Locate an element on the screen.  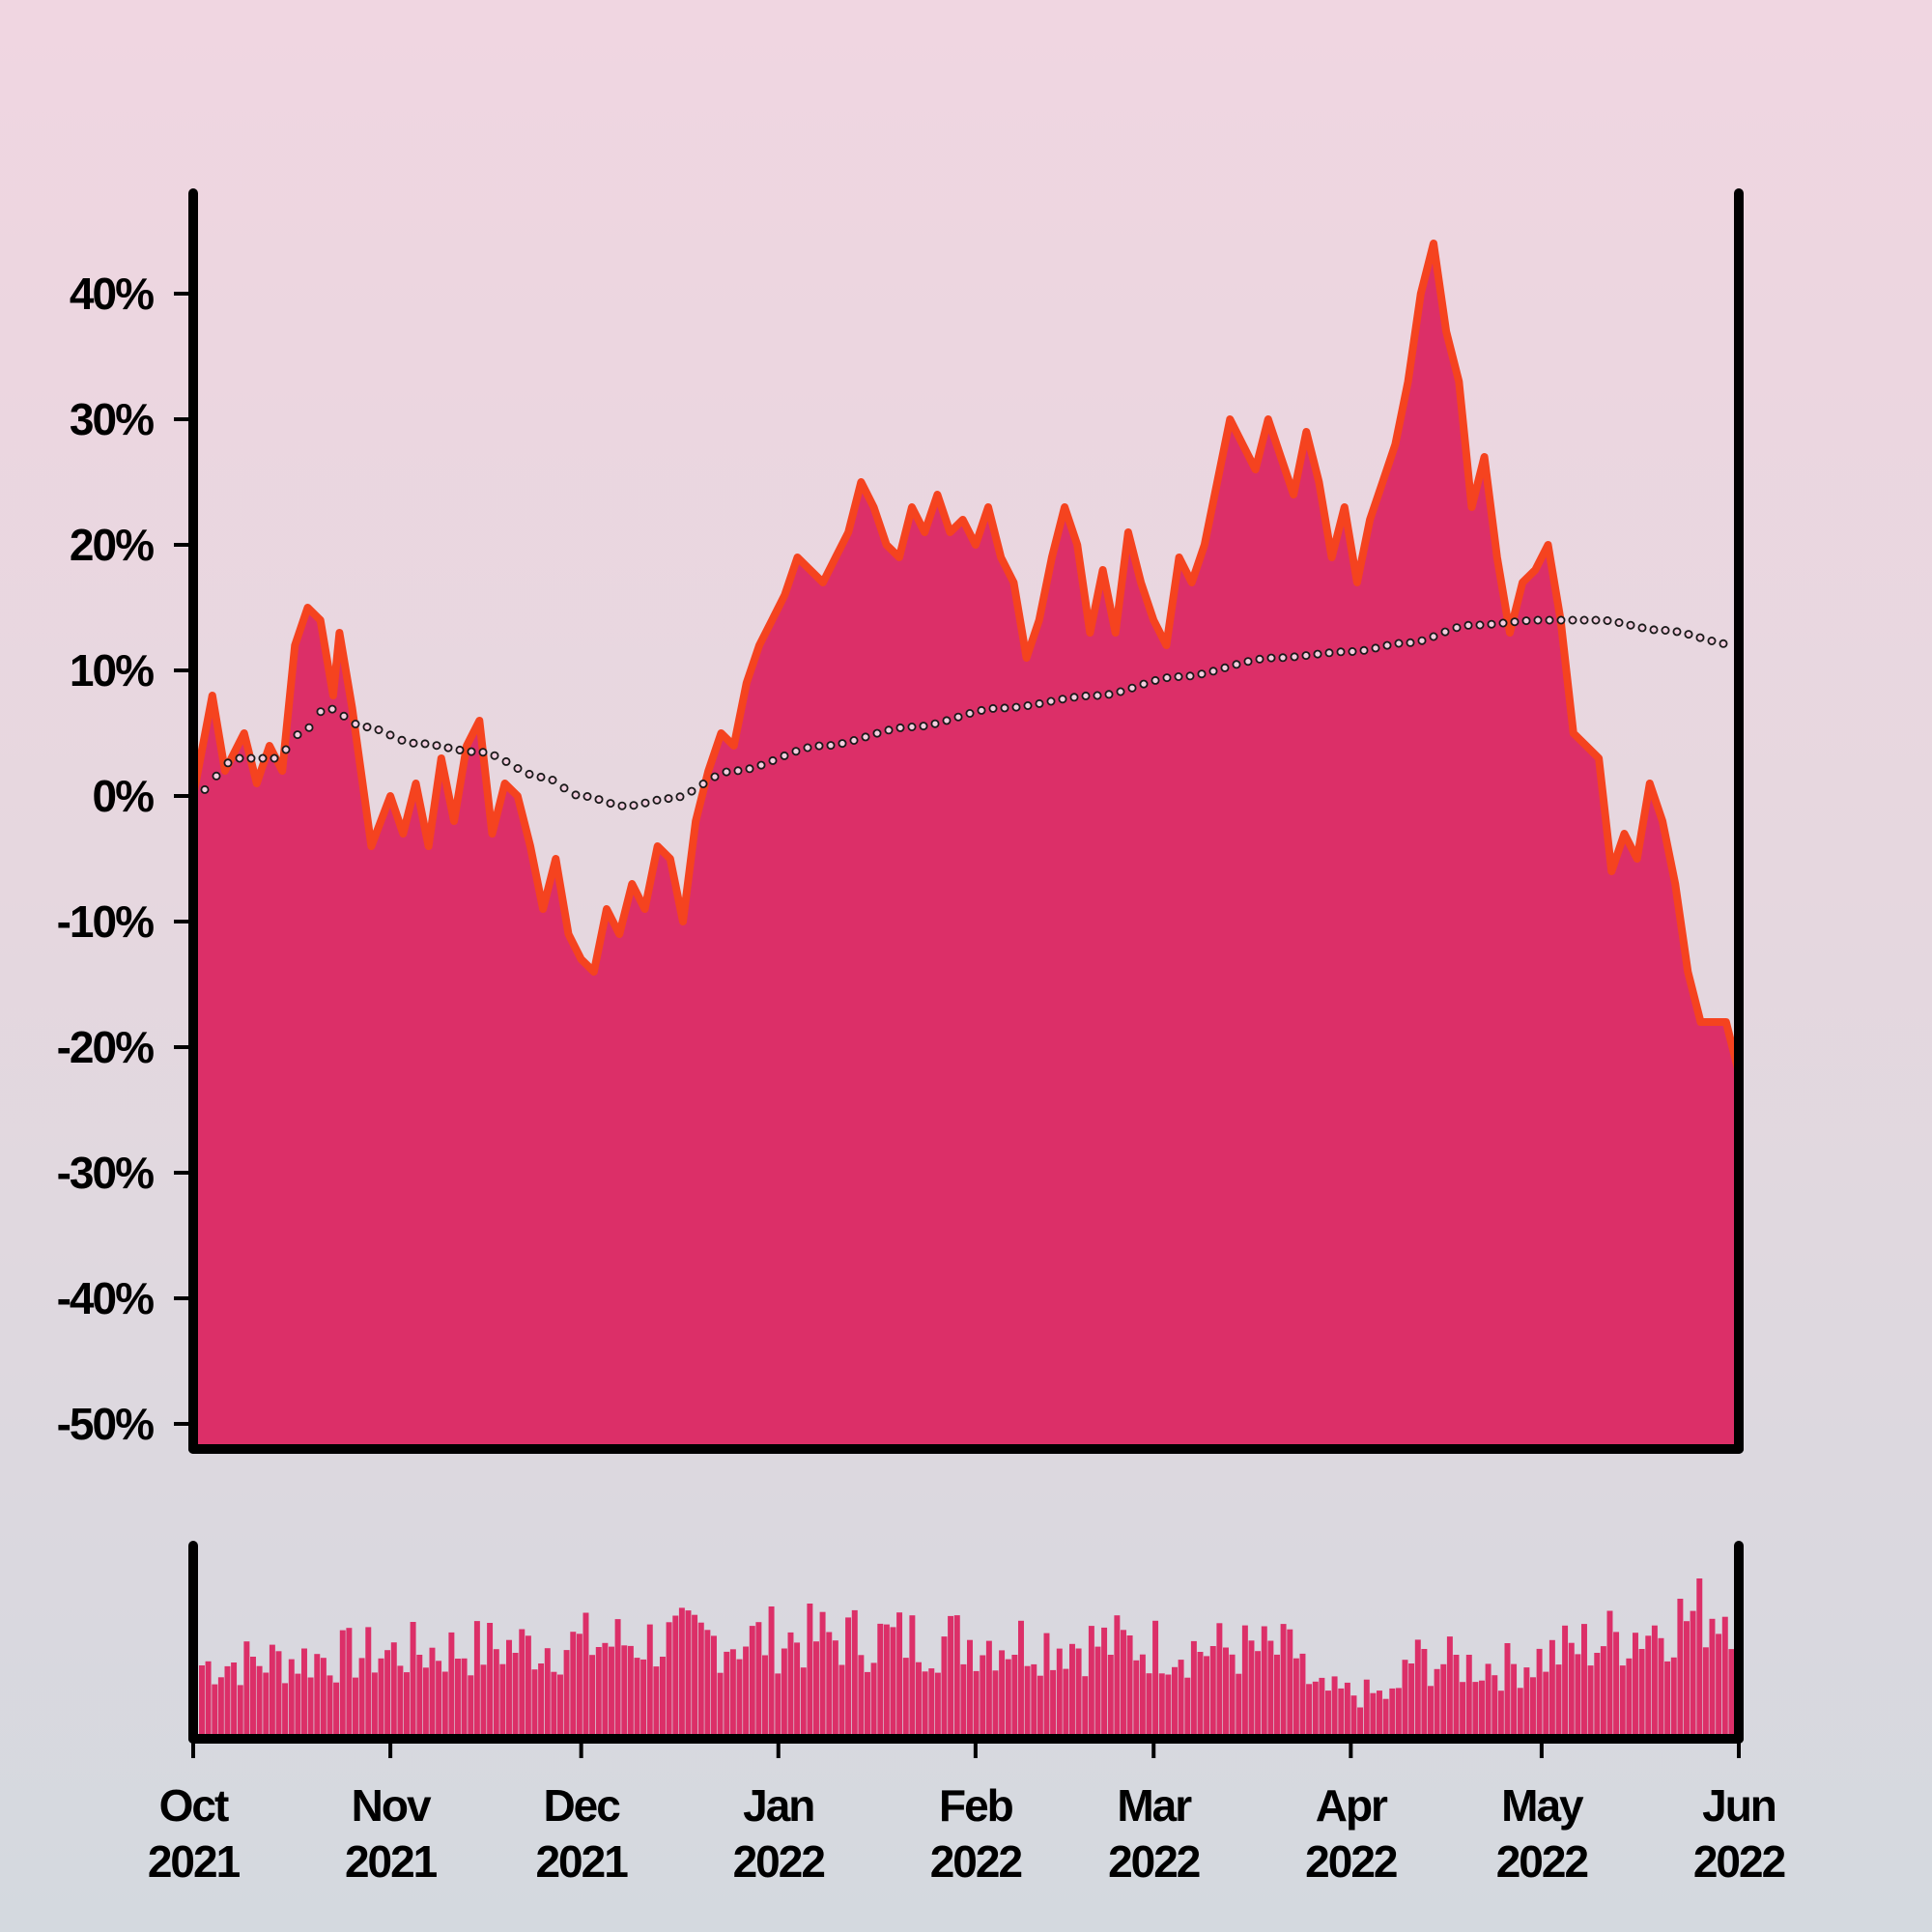
x-tick-month: Mar is located at coordinates (1154, 1805).